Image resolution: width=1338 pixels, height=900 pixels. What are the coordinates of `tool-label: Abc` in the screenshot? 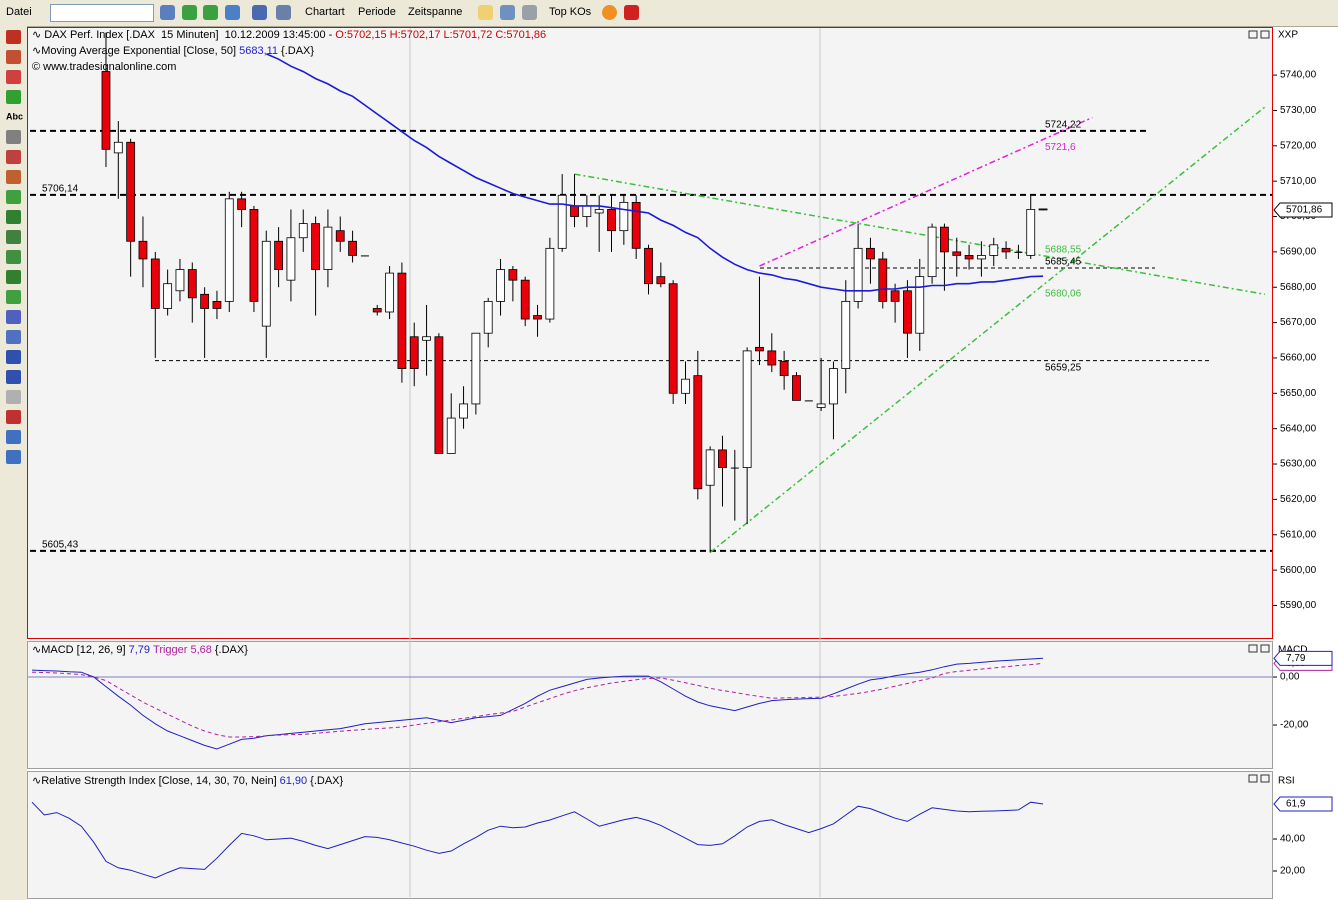 It's located at (14, 116).